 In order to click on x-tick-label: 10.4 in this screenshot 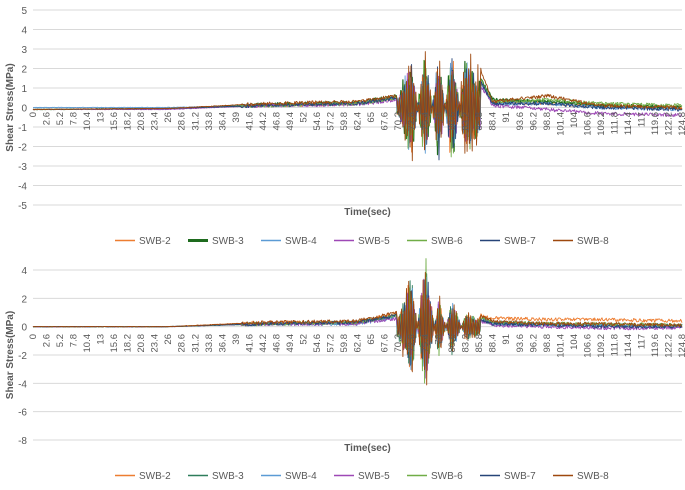, I will do `click(87, 121)`.